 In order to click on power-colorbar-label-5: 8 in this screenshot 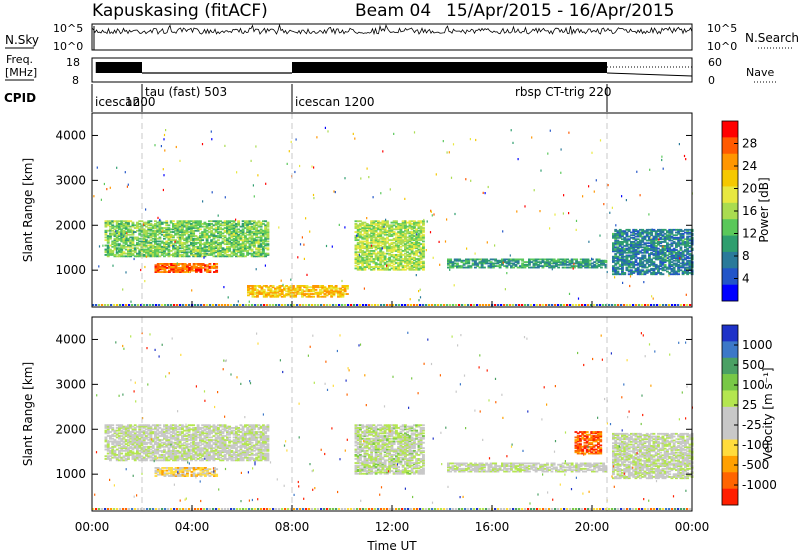, I will do `click(746, 256)`.